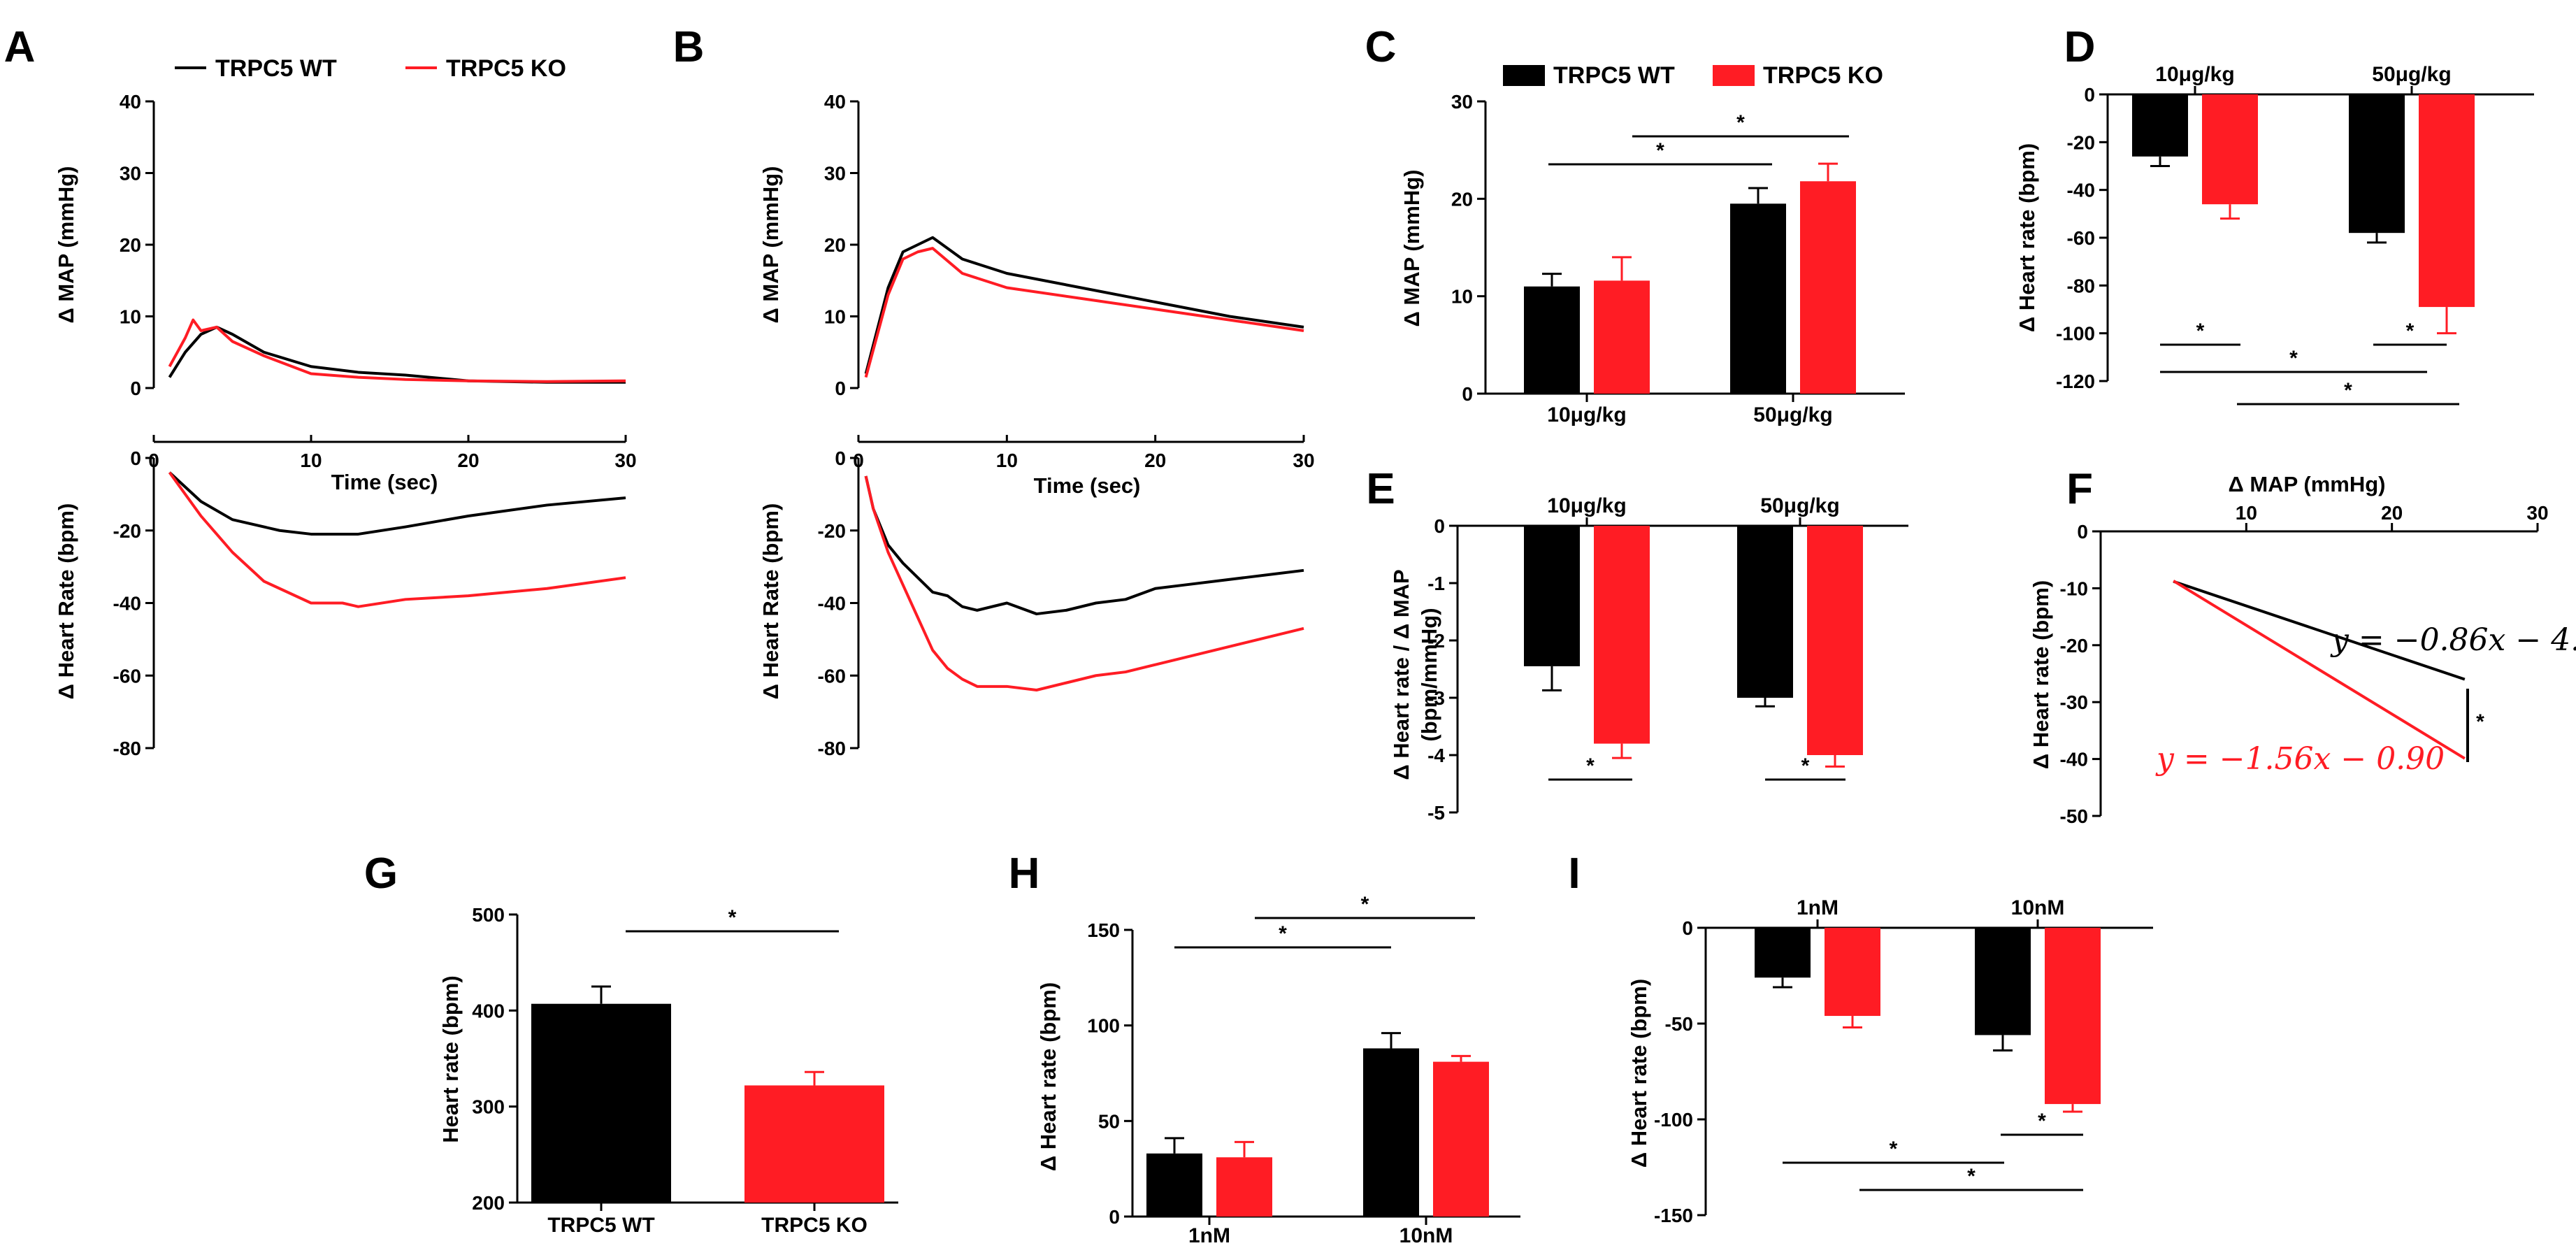 This screenshot has height=1255, width=2576. Describe the element at coordinates (311, 460) in the screenshot. I see `panel-A-x-tick-label: 10` at that location.